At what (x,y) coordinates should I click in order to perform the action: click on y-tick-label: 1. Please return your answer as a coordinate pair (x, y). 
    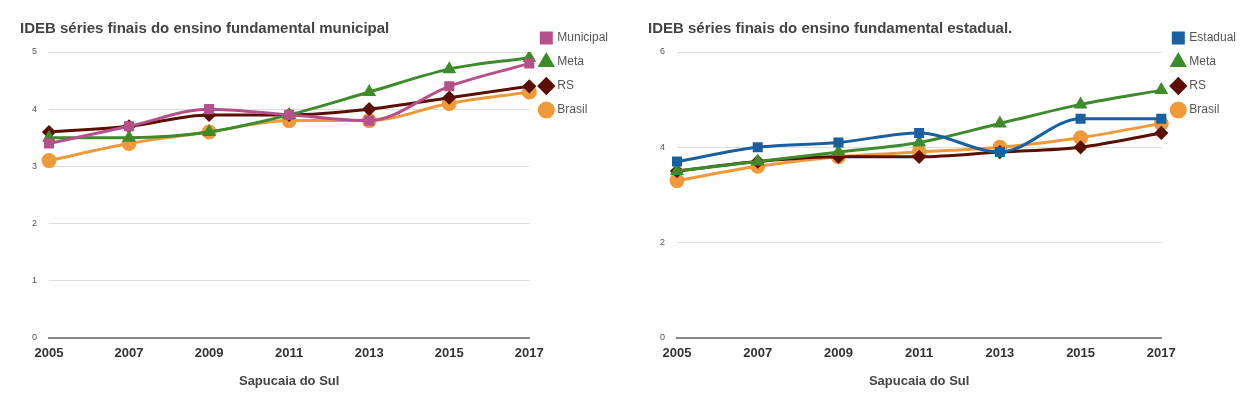
    Looking at the image, I should click on (34, 280).